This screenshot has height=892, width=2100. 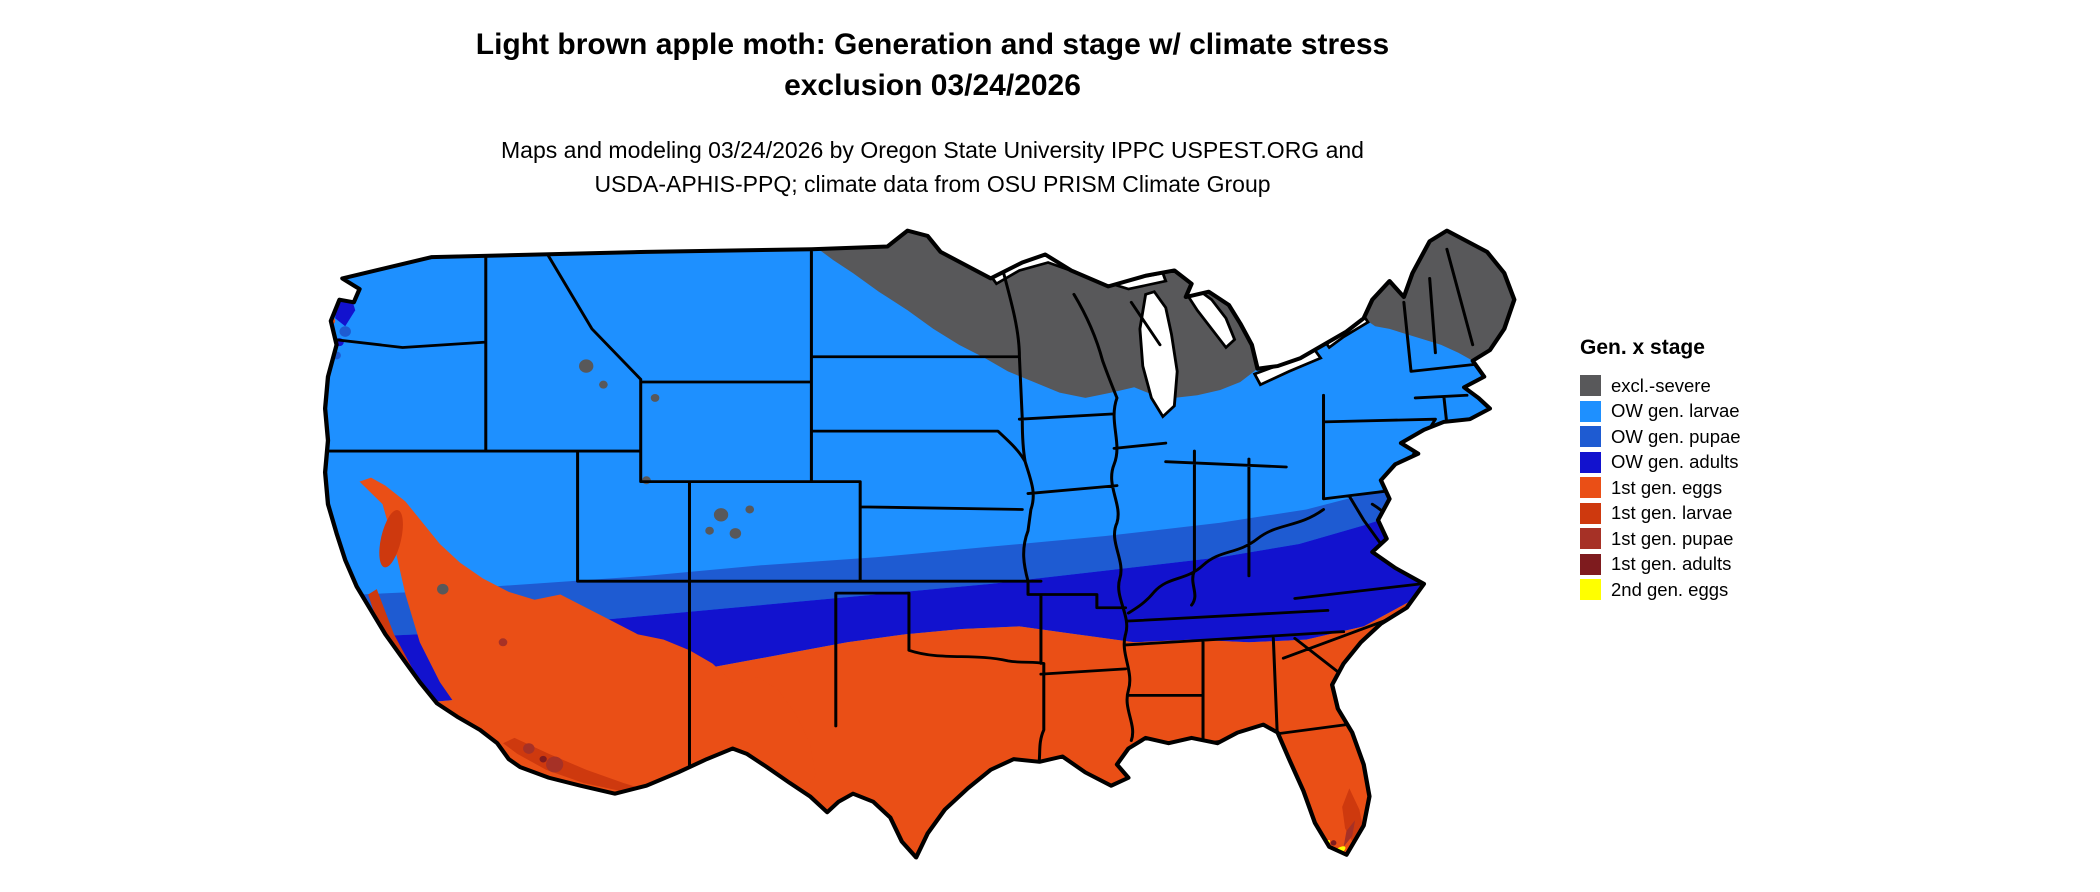 I want to click on legend-item: 1st gen. larvae, so click(x=1660, y=514).